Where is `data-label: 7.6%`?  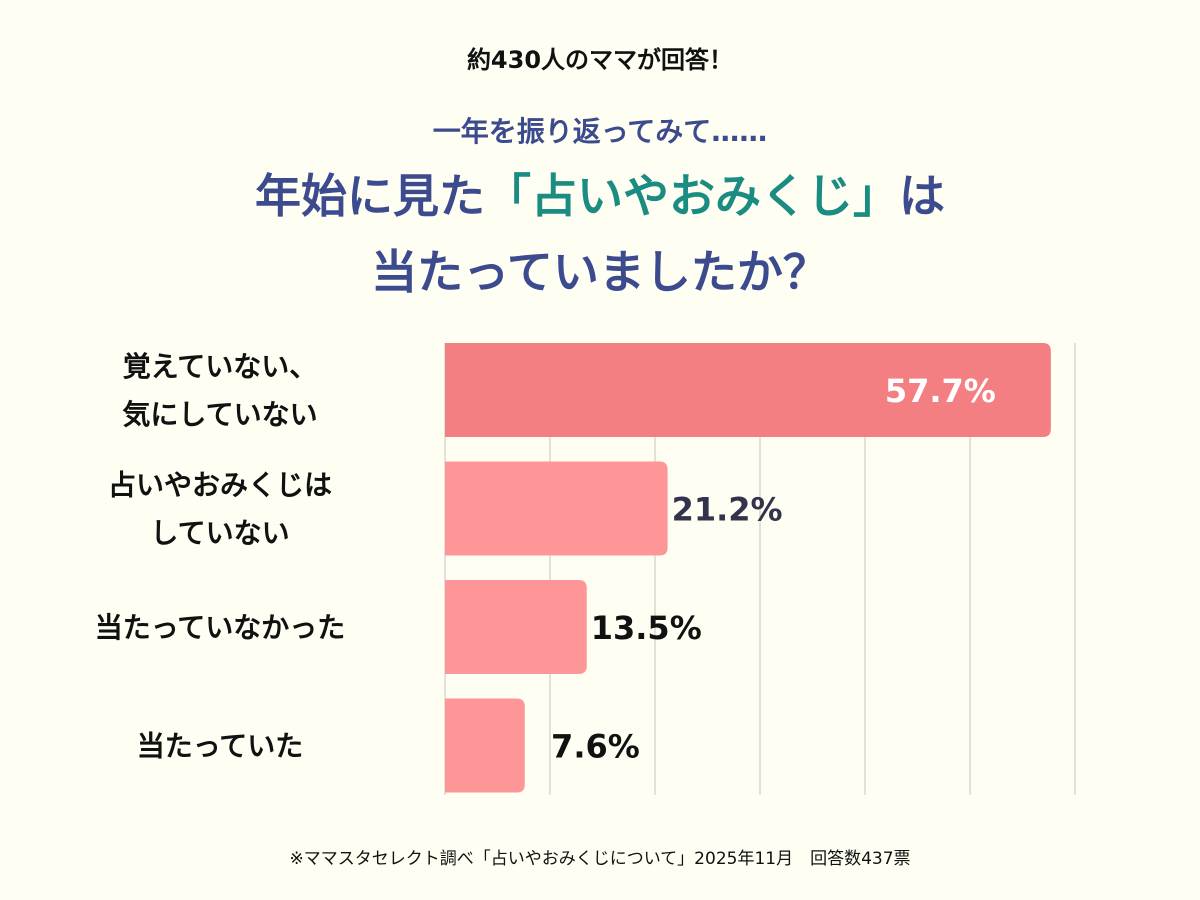 data-label: 7.6% is located at coordinates (595, 747).